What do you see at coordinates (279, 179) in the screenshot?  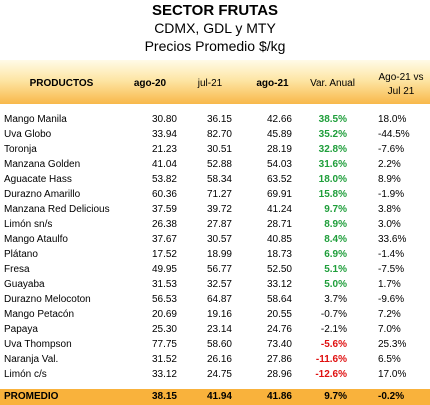 I see `cell: 63.52` at bounding box center [279, 179].